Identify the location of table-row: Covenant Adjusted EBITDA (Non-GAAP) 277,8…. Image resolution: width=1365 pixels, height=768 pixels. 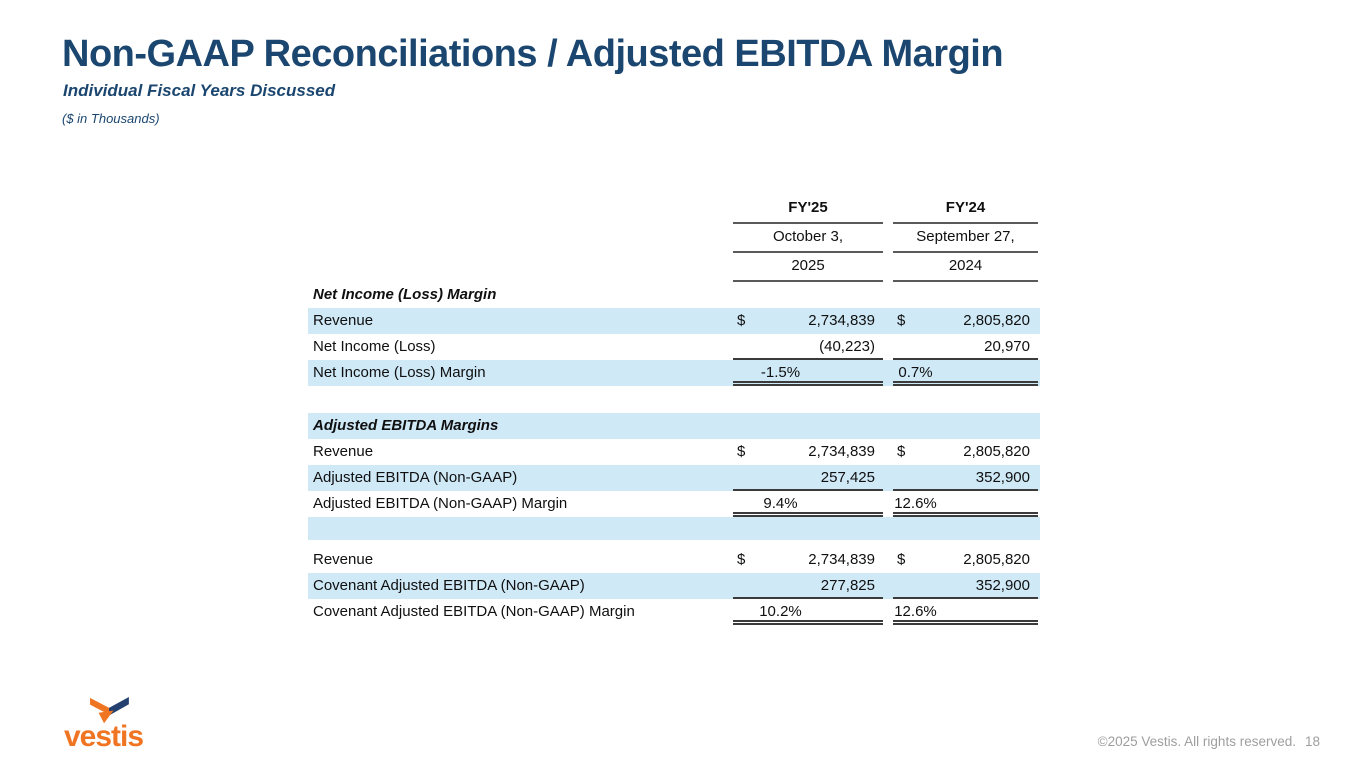
(674, 586).